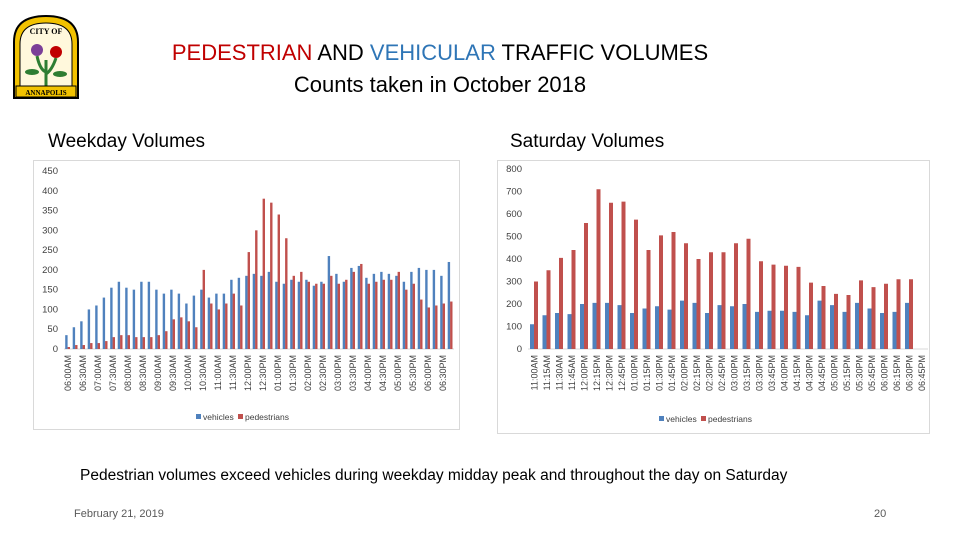 This screenshot has height=540, width=960. What do you see at coordinates (158, 373) in the screenshot?
I see `x-tick-label: 09:00AM` at bounding box center [158, 373].